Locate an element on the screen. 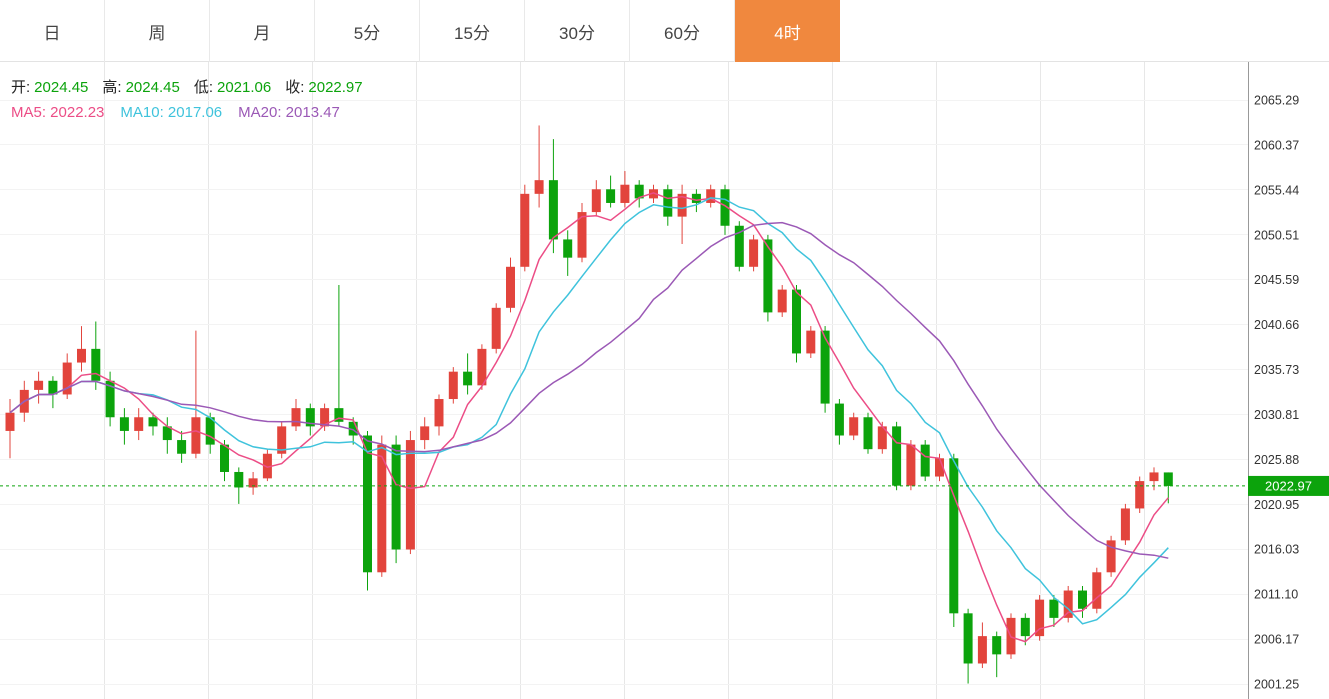  svg-text: 2035.73 is located at coordinates (1276, 370).